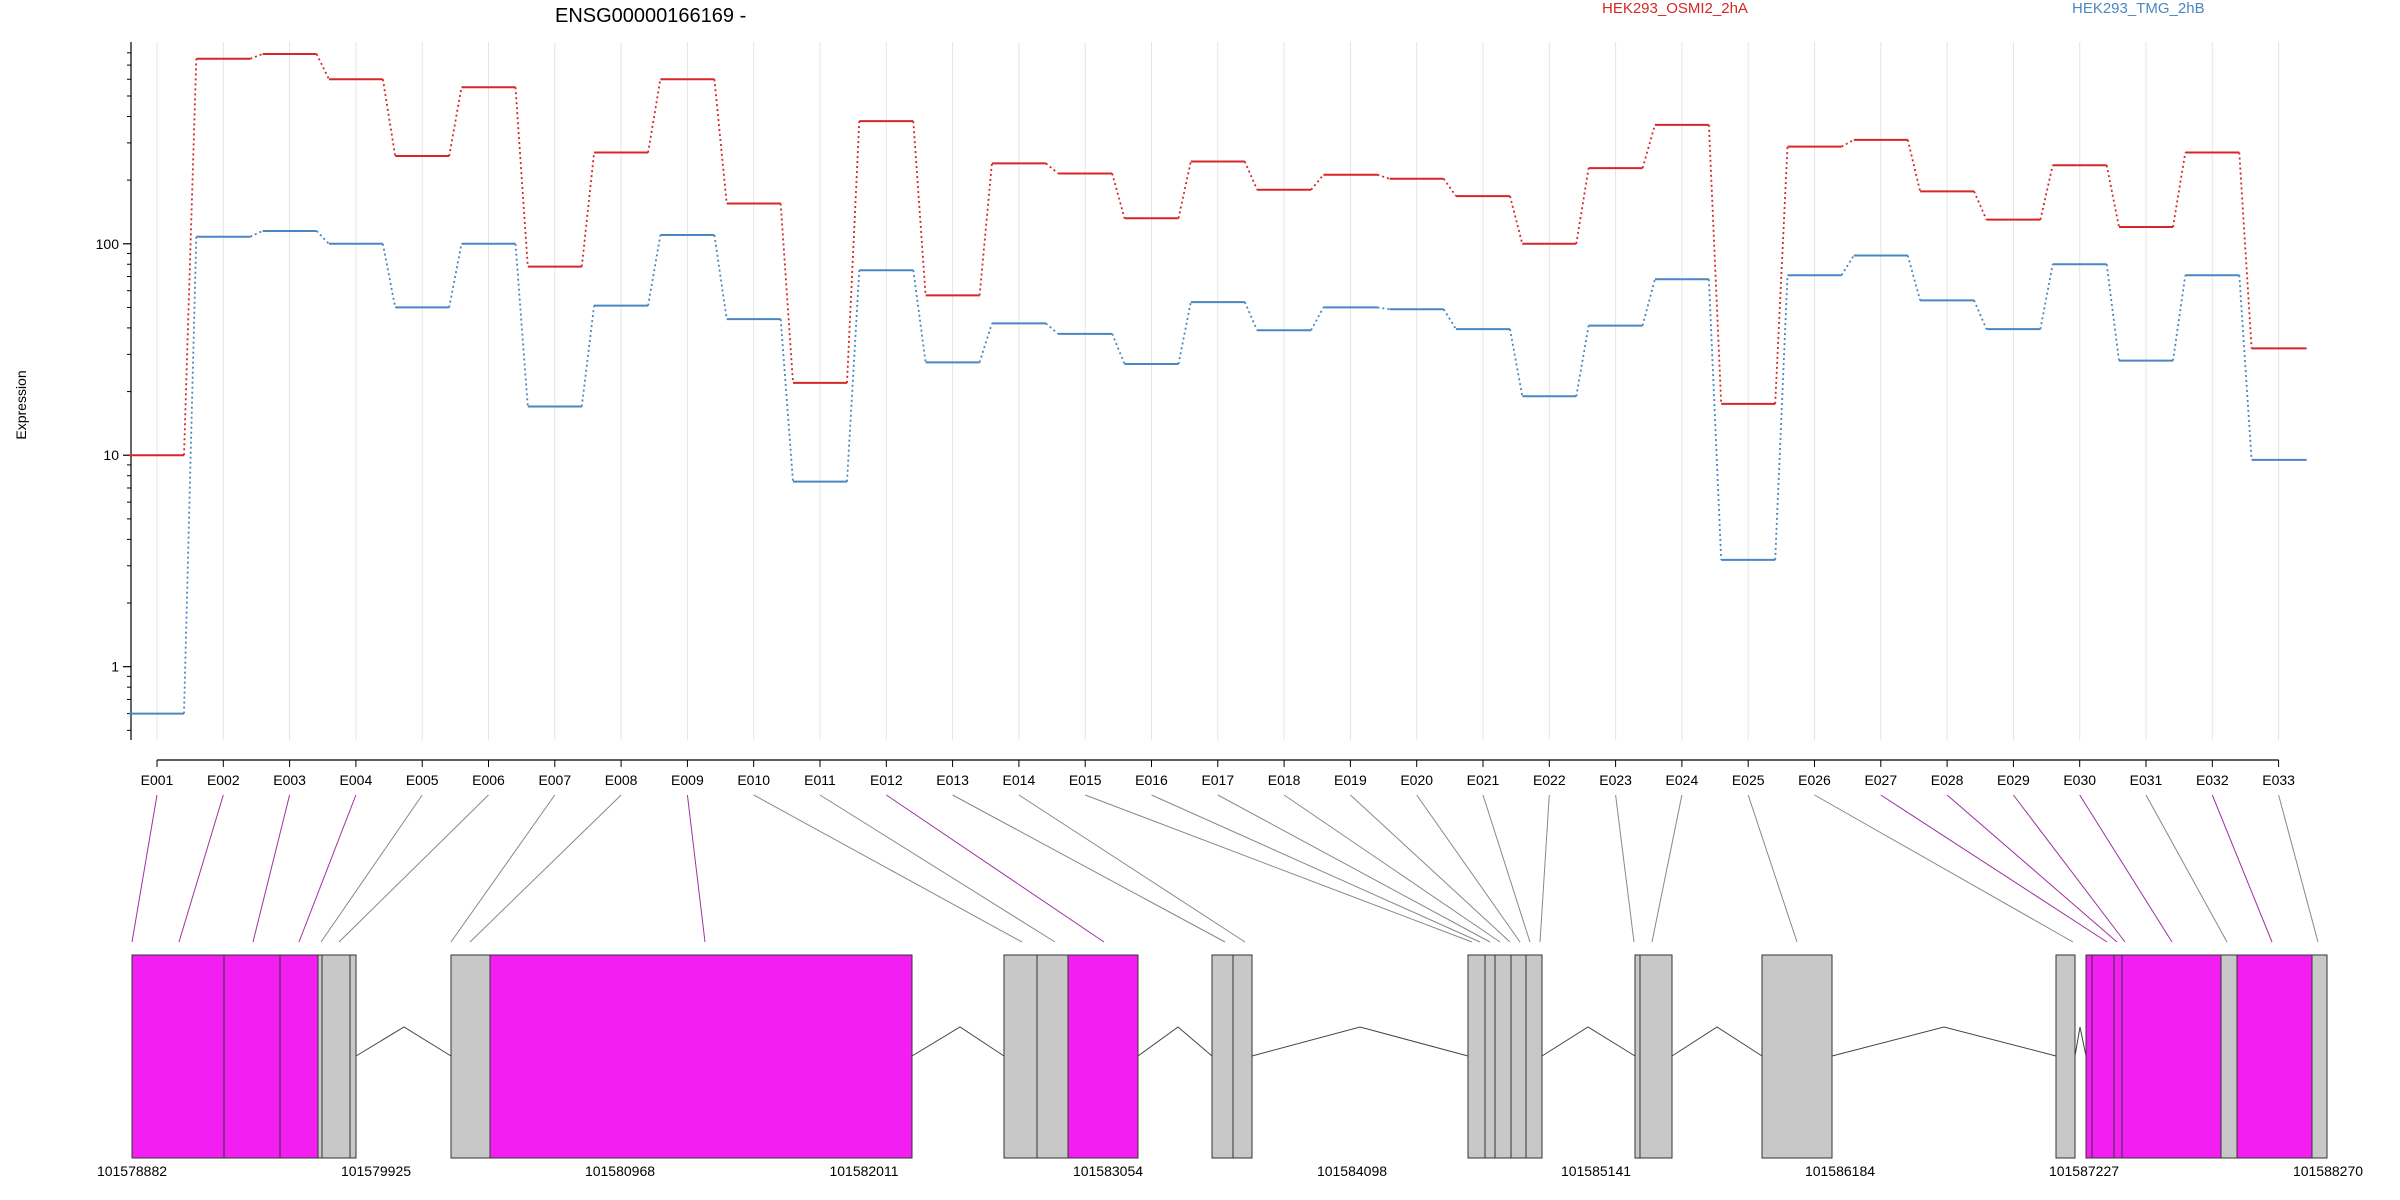 Image resolution: width=2400 pixels, height=1200 pixels. What do you see at coordinates (545, 868) in the screenshot?
I see `exon-connector-e008` at bounding box center [545, 868].